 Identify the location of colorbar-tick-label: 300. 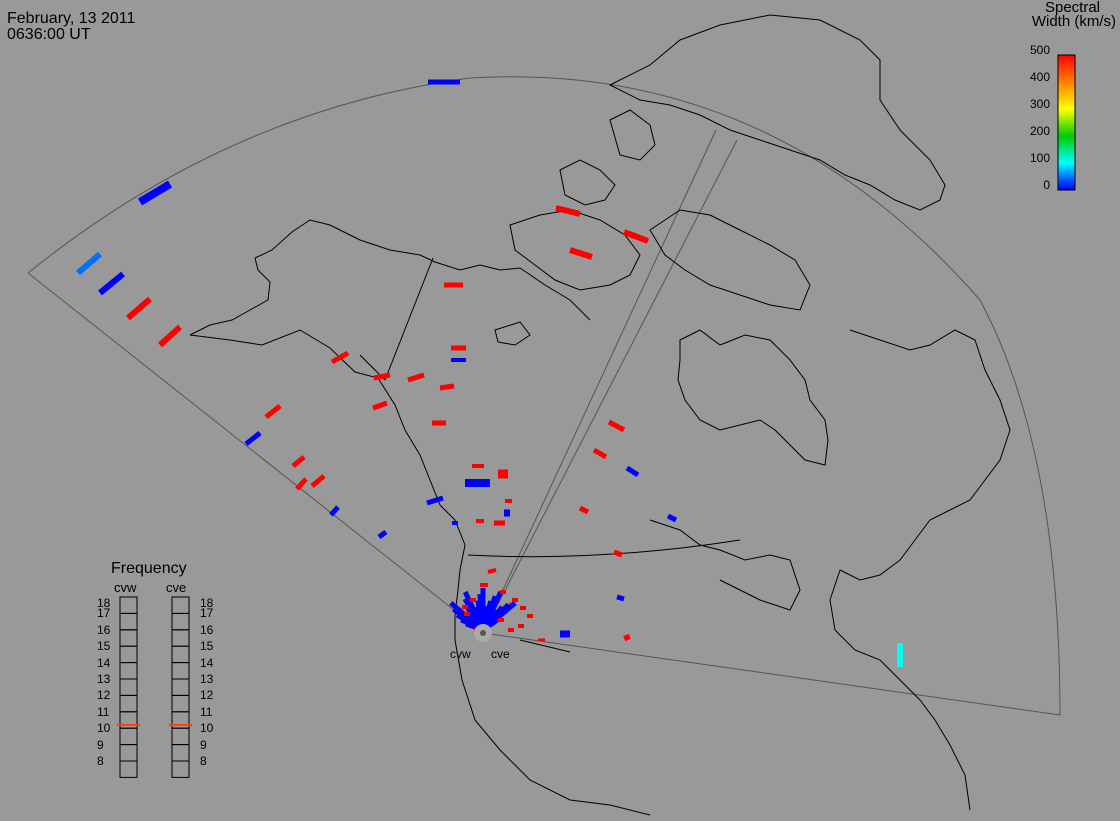
(1039, 104).